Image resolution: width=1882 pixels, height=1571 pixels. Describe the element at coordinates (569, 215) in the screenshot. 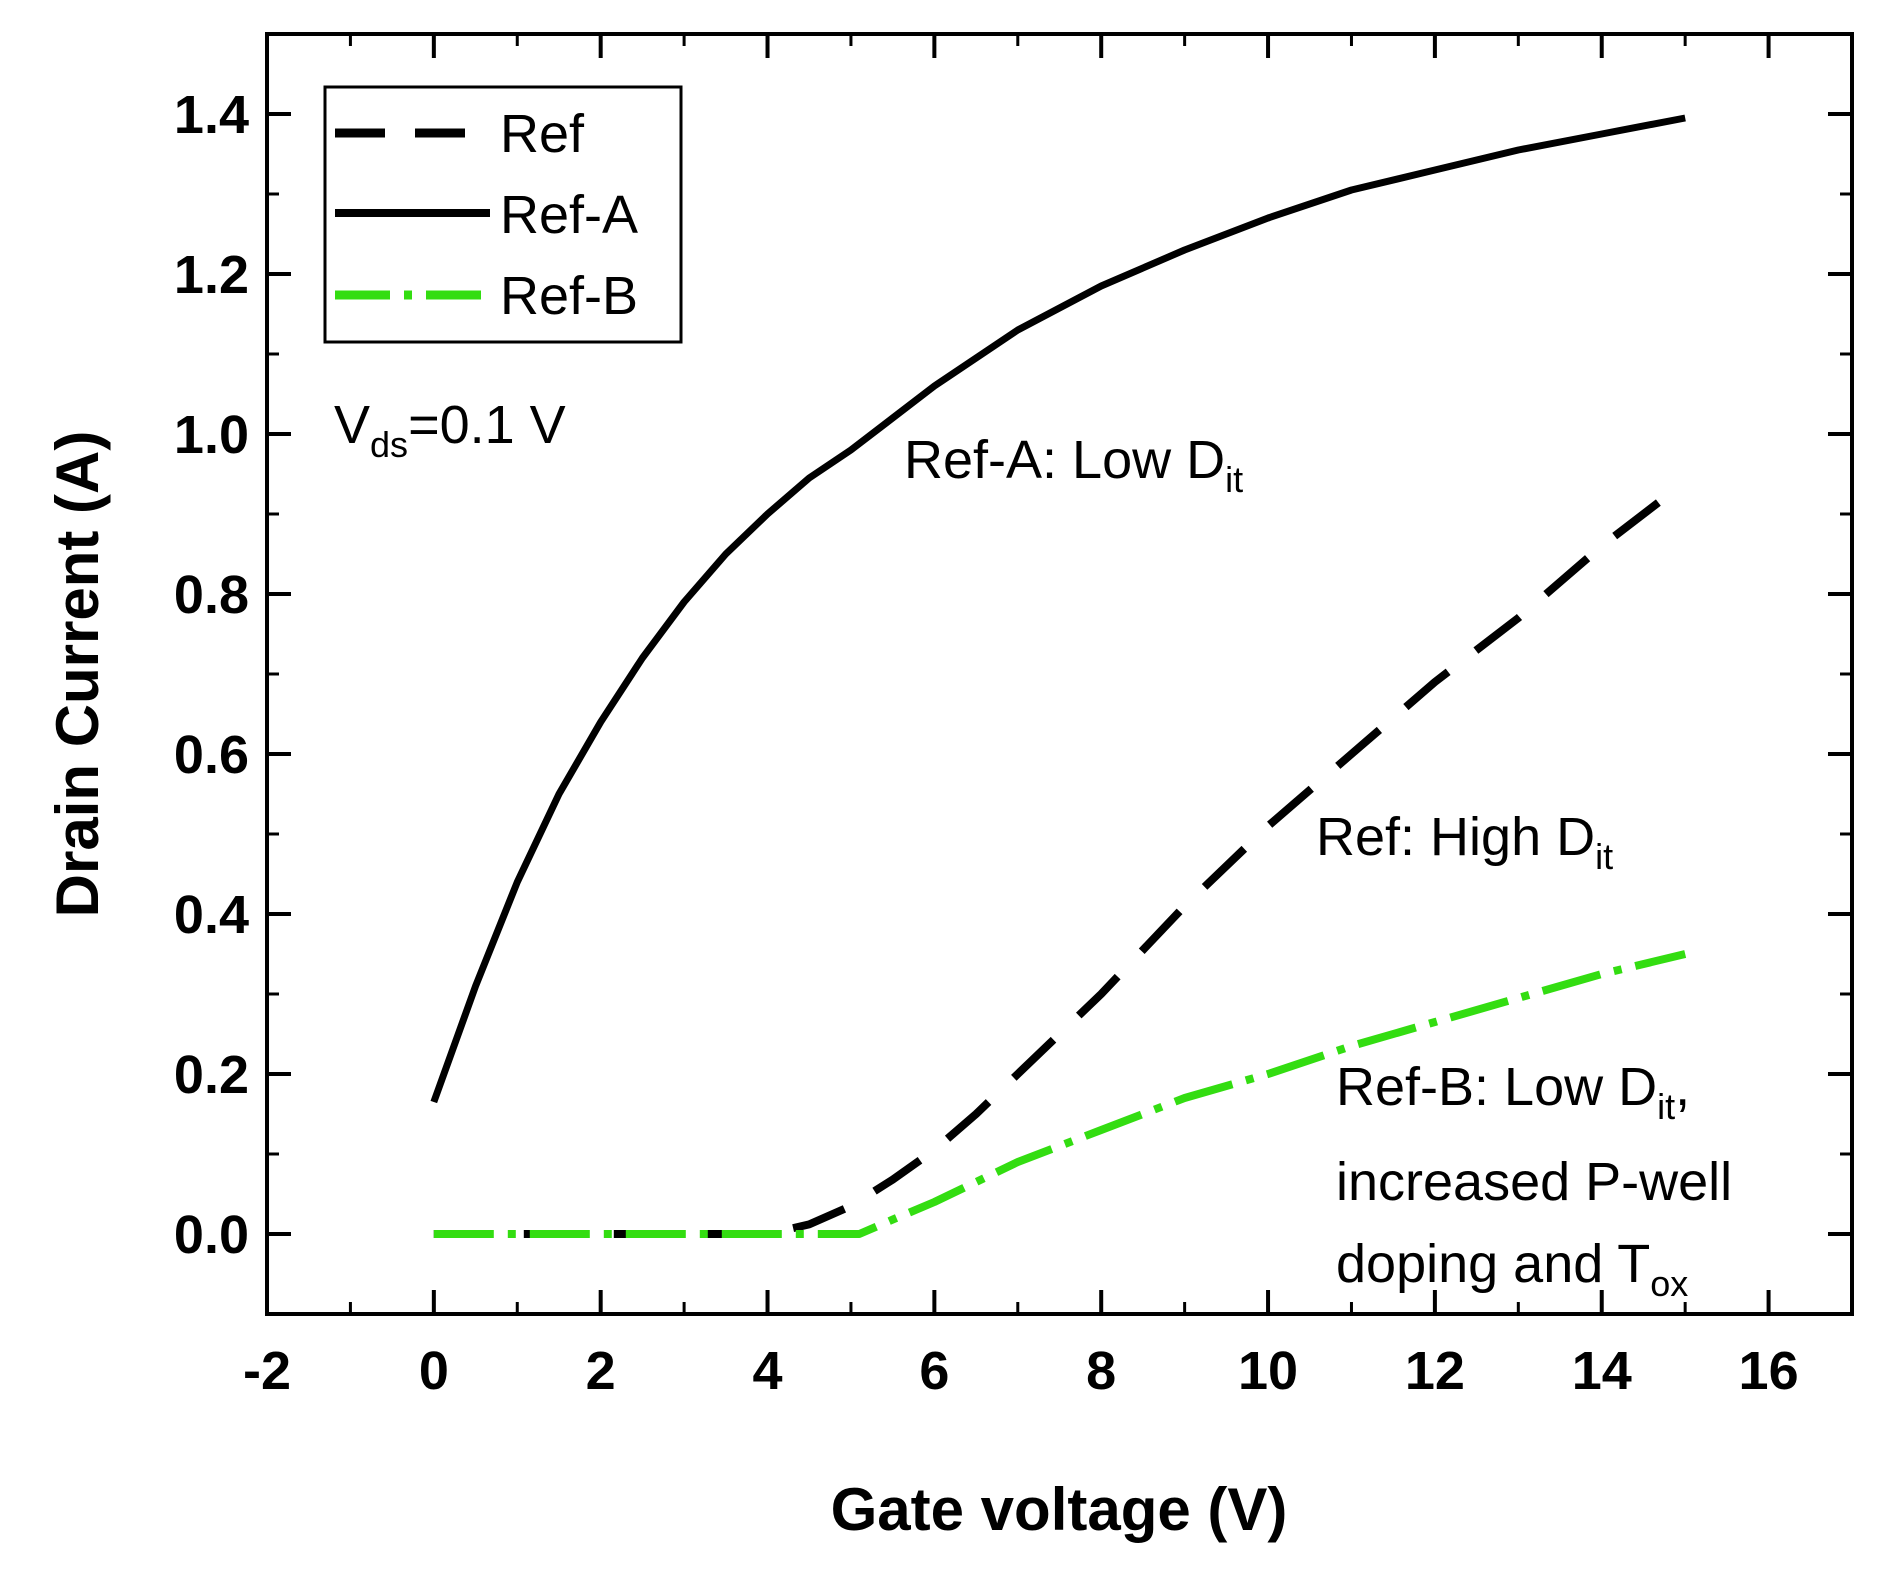

I see `legend-label-ref-a: Ref-A` at that location.